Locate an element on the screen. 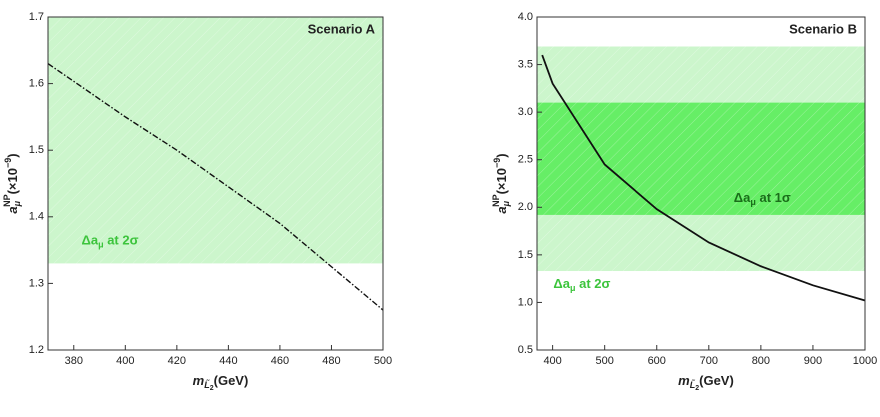 The image size is (880, 417). label-rest: at 1σ is located at coordinates (773, 197).